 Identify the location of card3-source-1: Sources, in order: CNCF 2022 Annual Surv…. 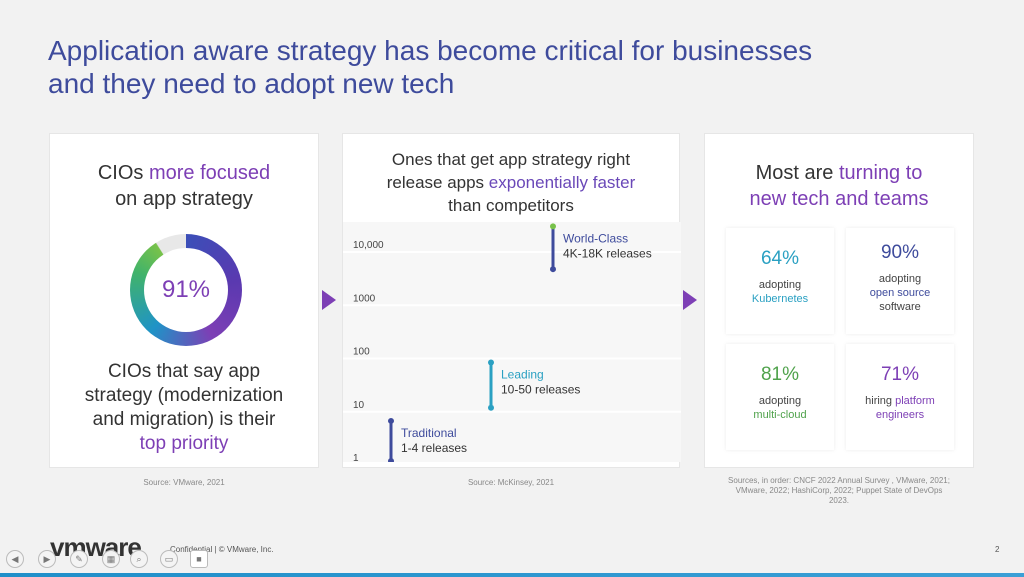
(839, 480).